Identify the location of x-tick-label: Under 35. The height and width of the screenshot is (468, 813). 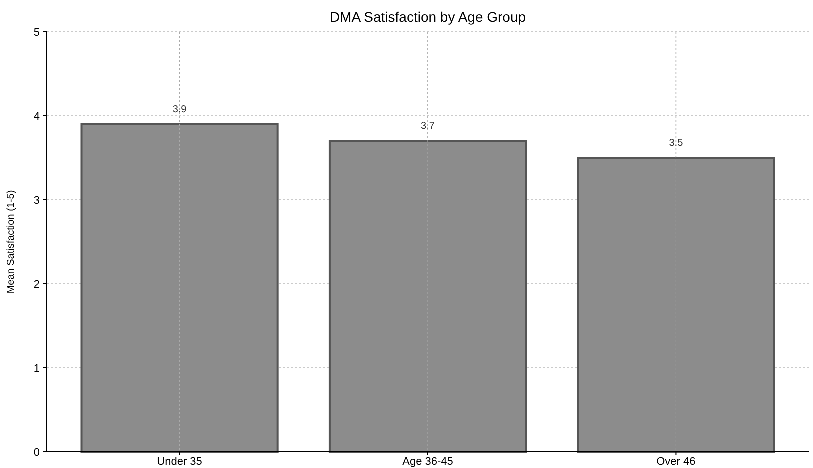
(179, 462).